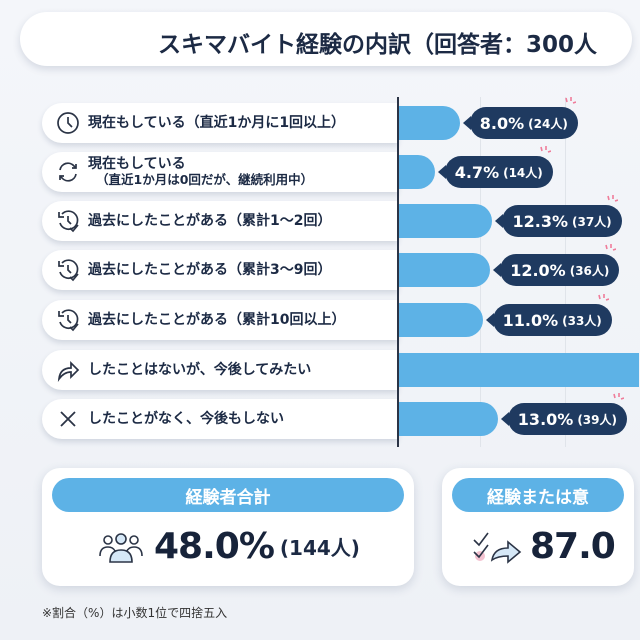  I want to click on category-label: 現在もしている（直近1か月に1回以上）, so click(217, 122).